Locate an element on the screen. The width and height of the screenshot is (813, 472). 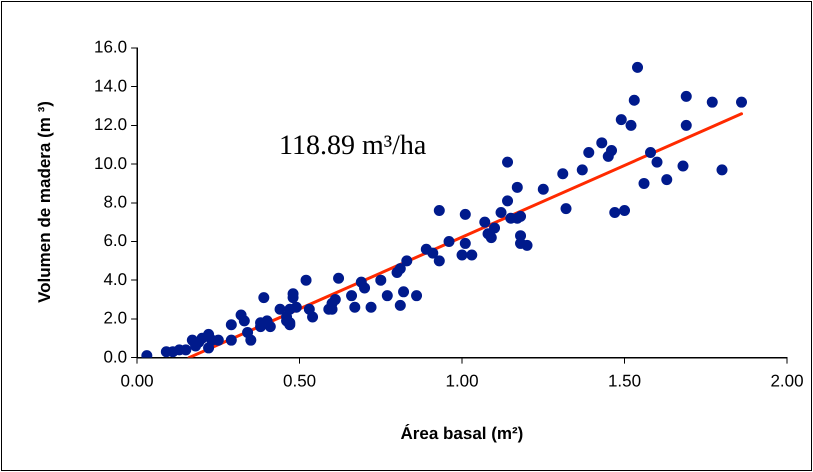
y-tick-label: 0.0 is located at coordinates (115, 356).